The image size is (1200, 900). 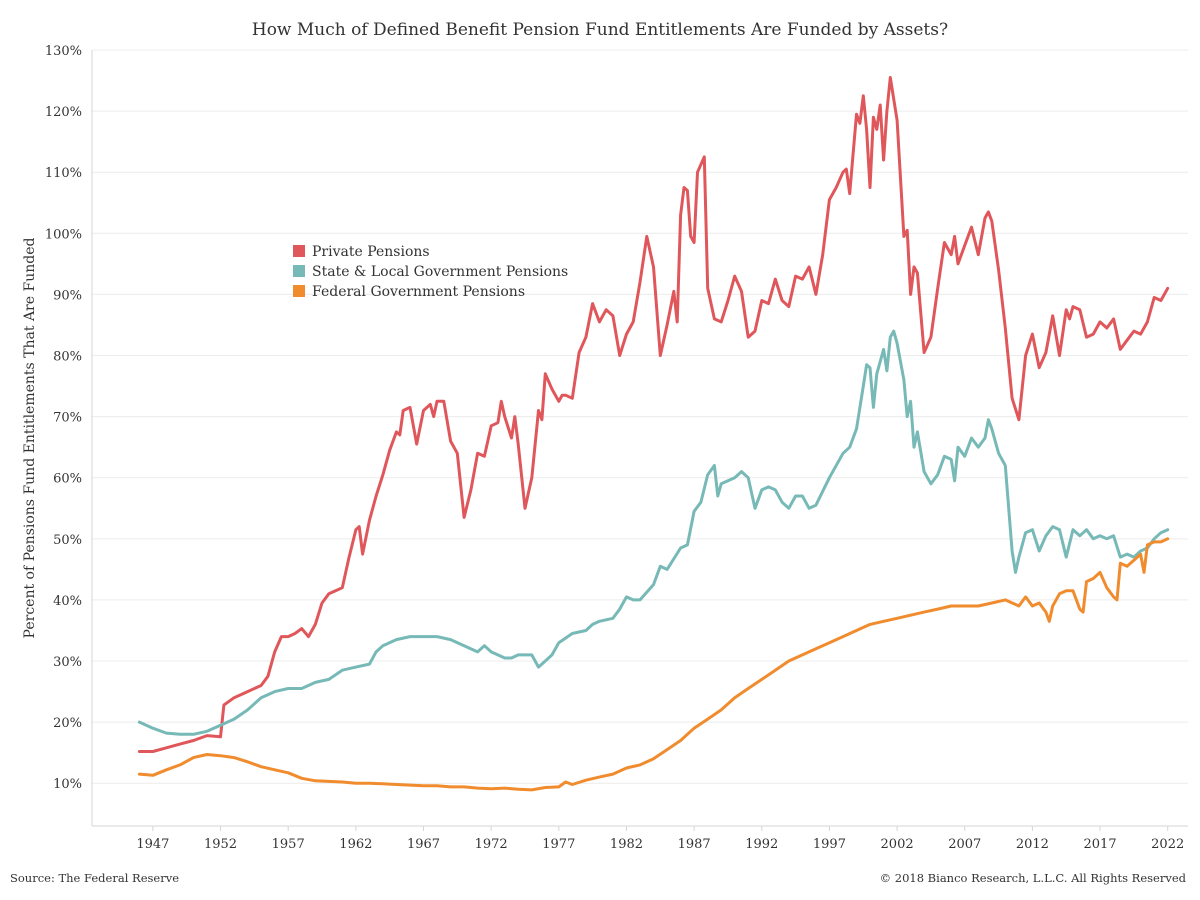 I want to click on x-tick-label: 1982, so click(x=626, y=844).